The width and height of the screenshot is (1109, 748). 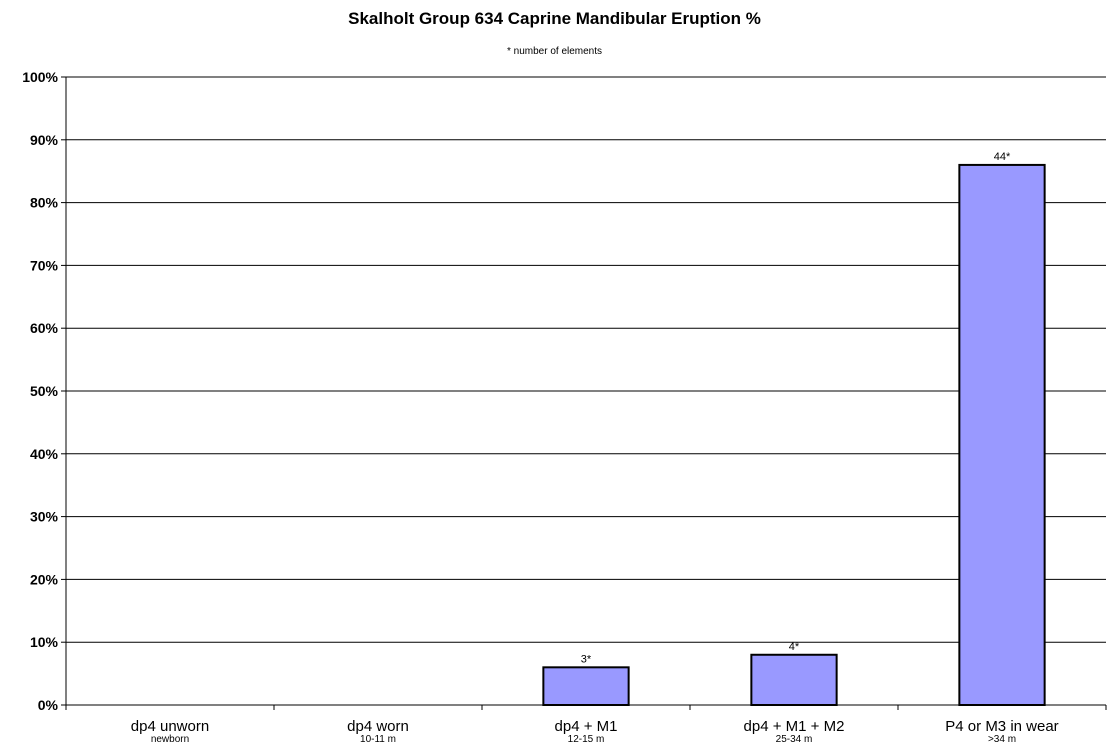 What do you see at coordinates (44, 391) in the screenshot?
I see `y-tick-label: 50%` at bounding box center [44, 391].